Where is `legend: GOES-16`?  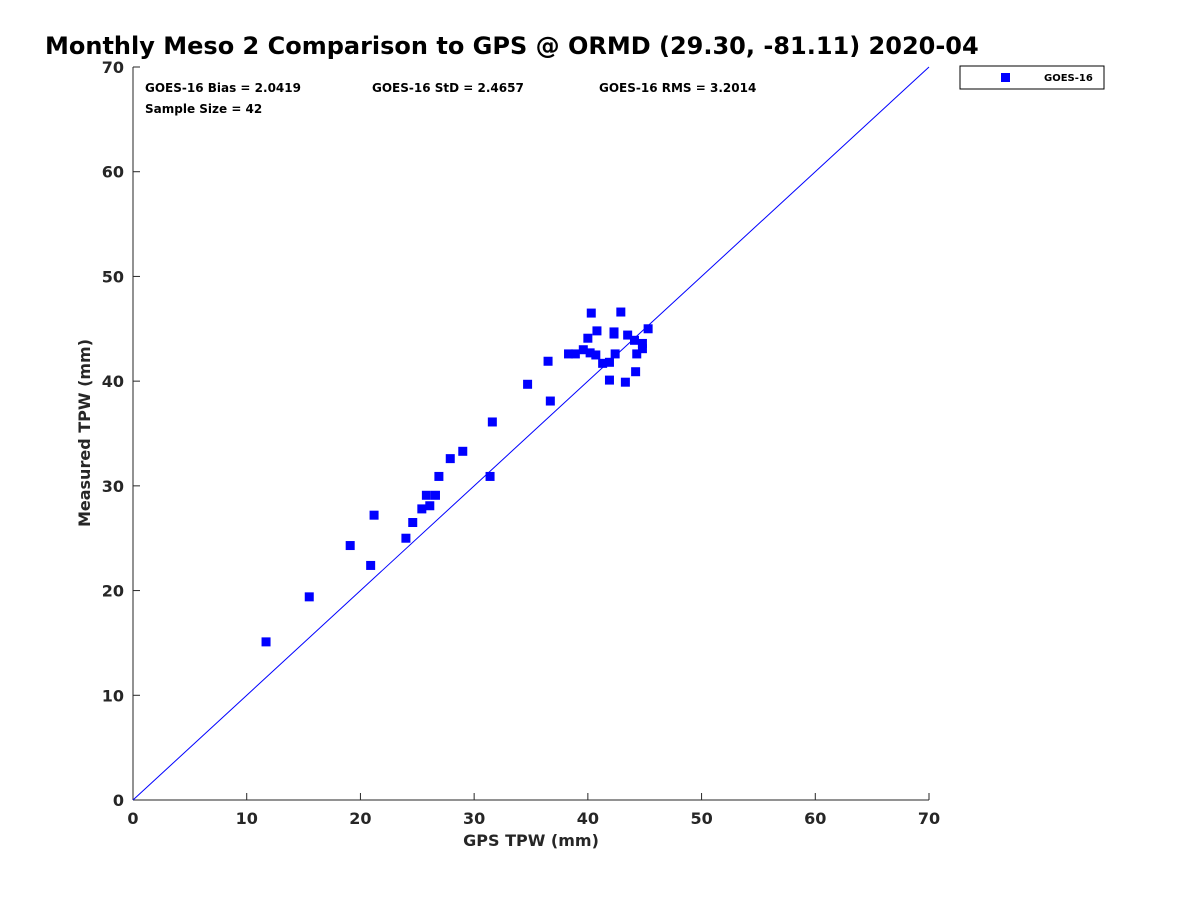
legend: GOES-16 is located at coordinates (1032, 77).